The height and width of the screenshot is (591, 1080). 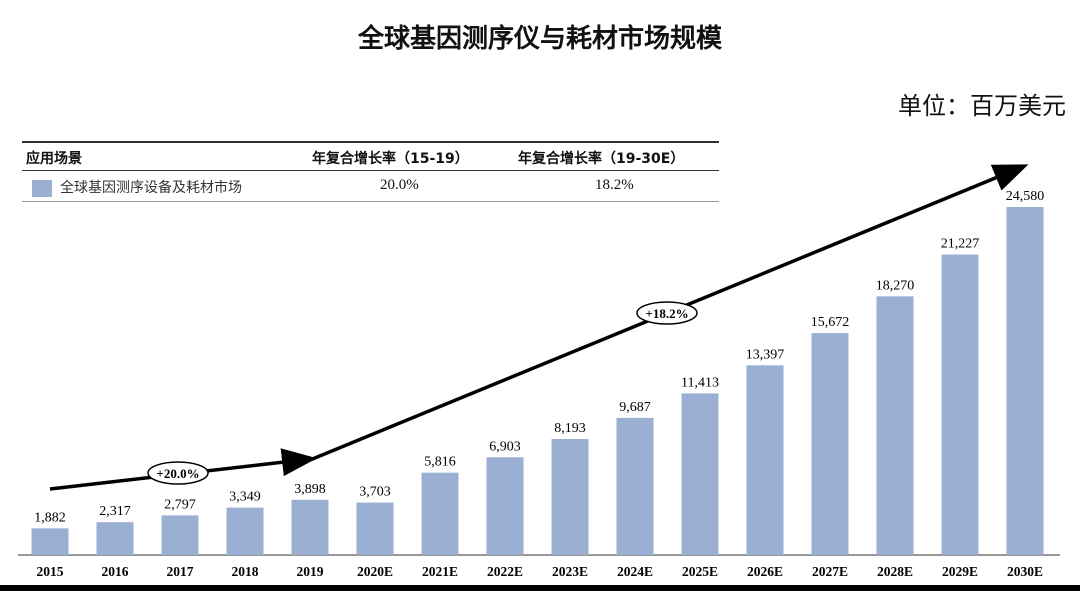 What do you see at coordinates (1025, 196) in the screenshot?
I see `data-label: 24,580` at bounding box center [1025, 196].